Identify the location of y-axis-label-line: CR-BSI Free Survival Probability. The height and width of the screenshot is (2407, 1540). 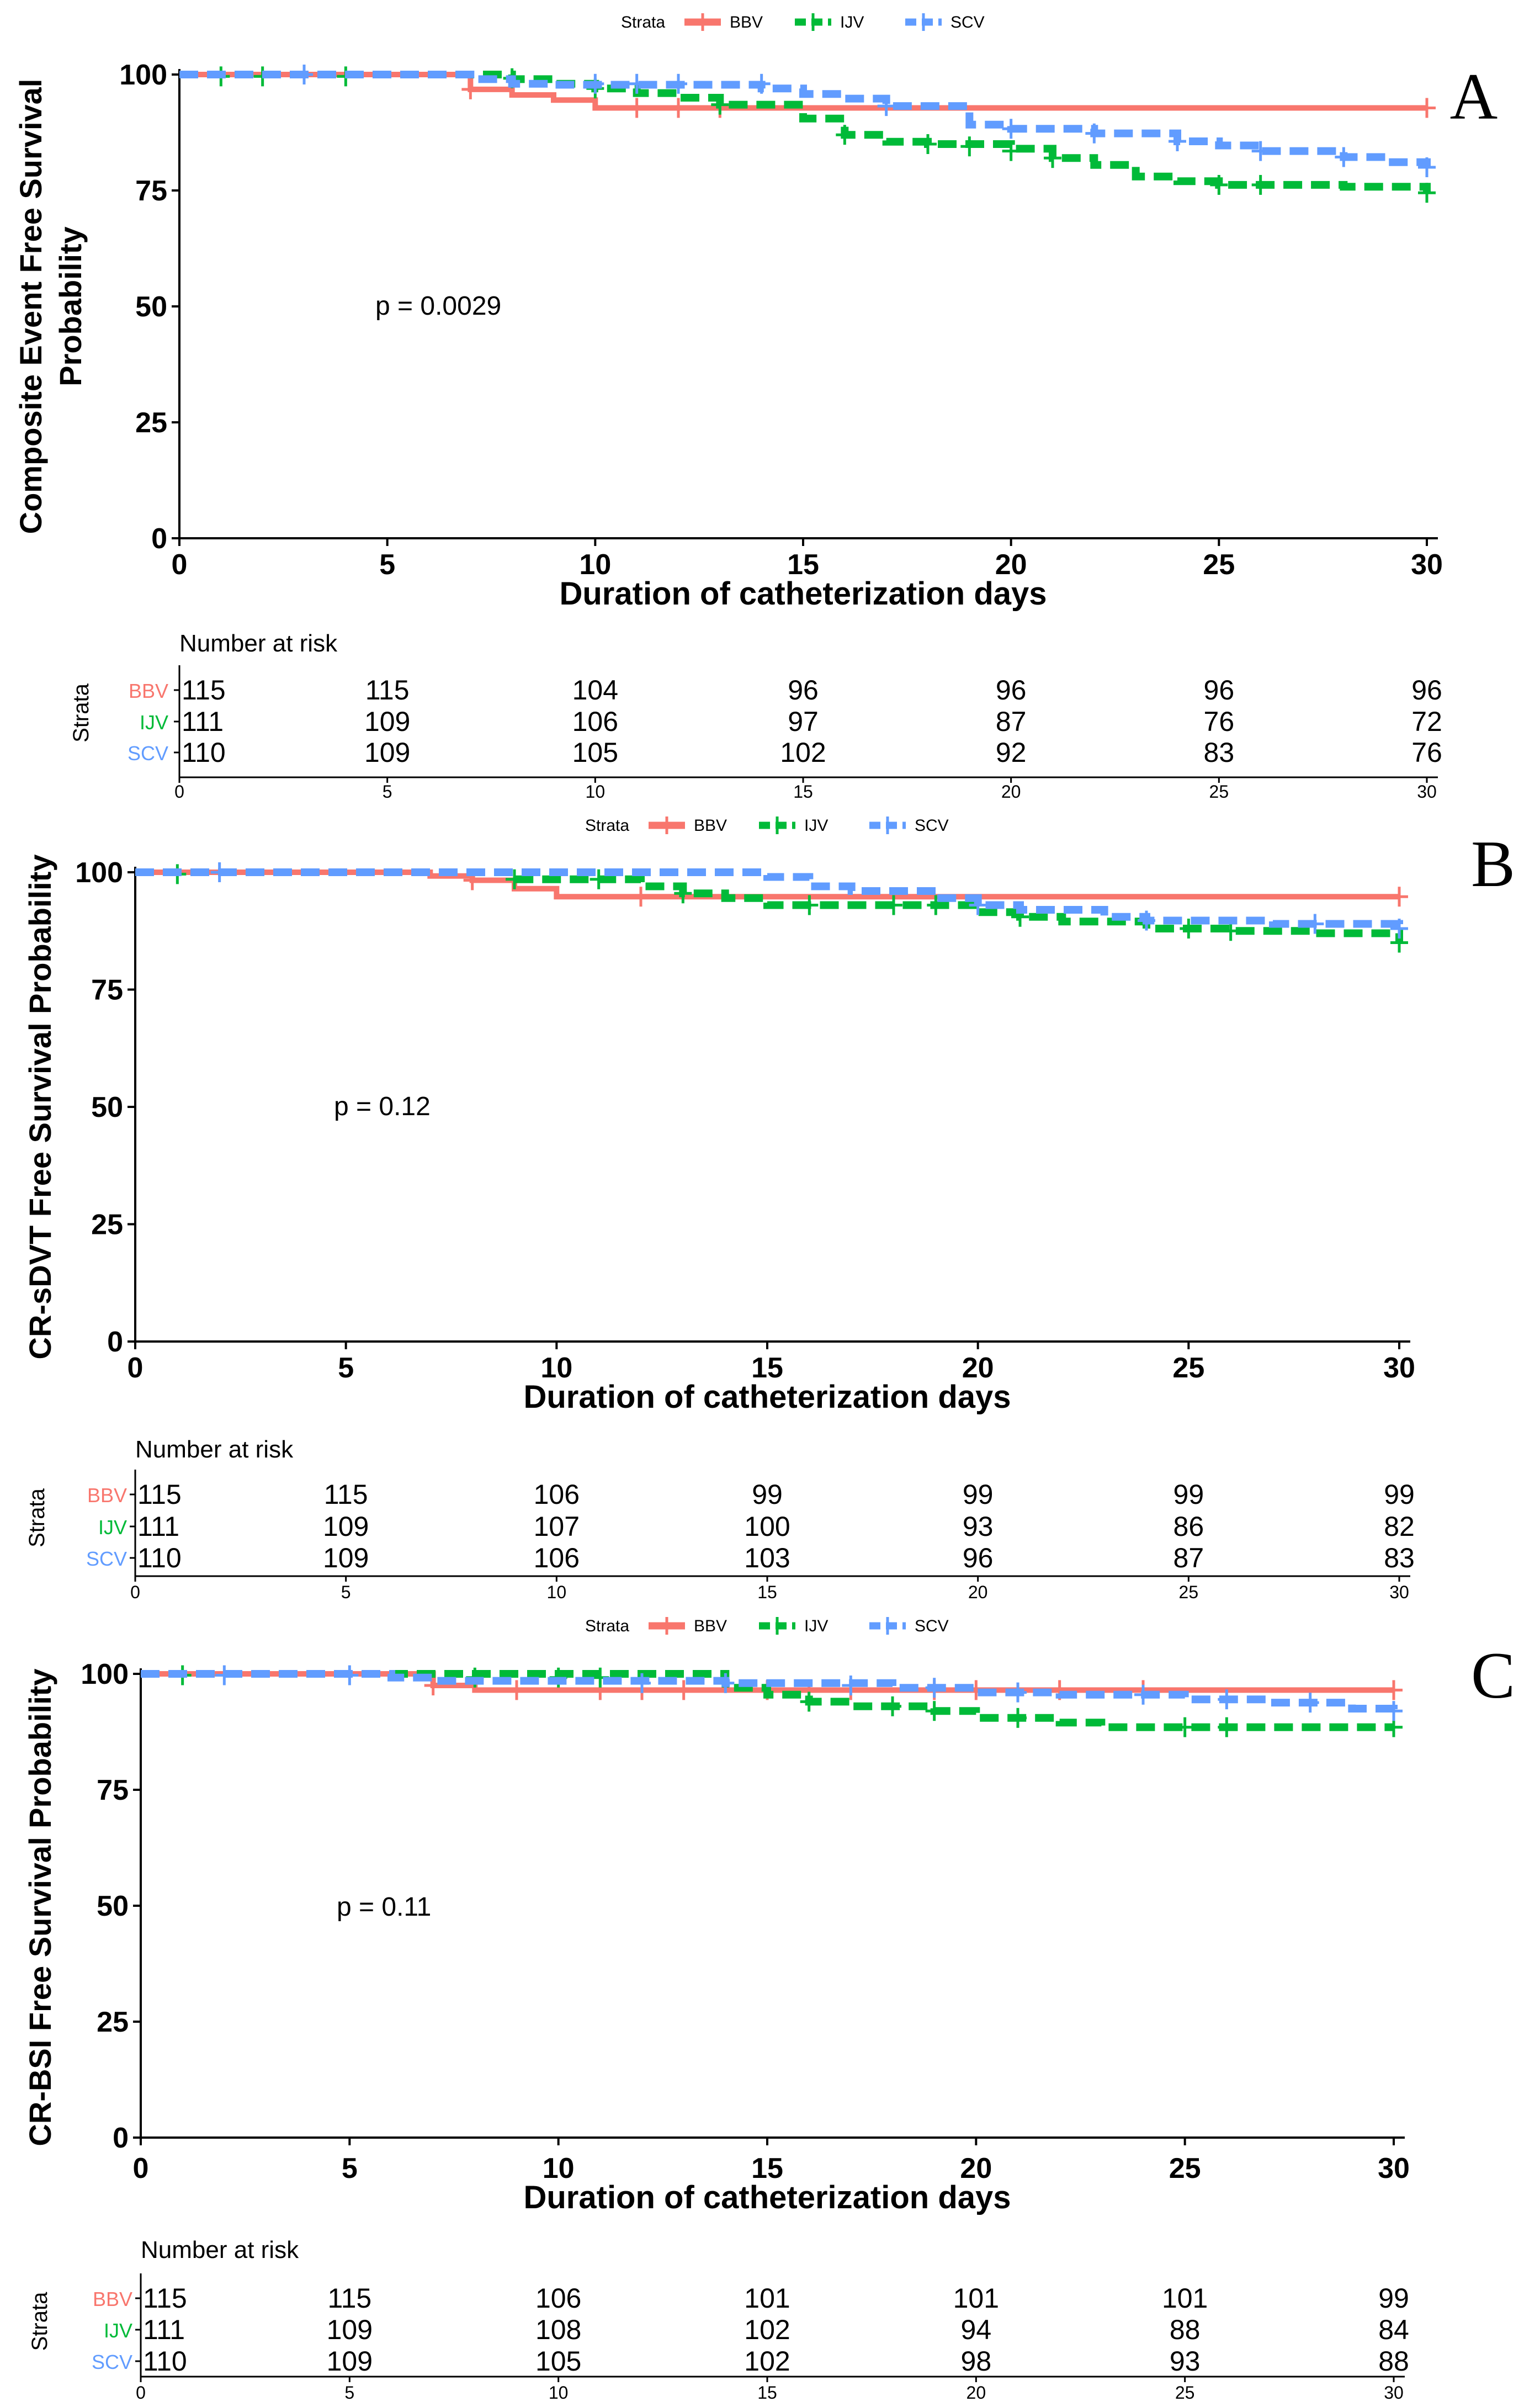
(40, 1907).